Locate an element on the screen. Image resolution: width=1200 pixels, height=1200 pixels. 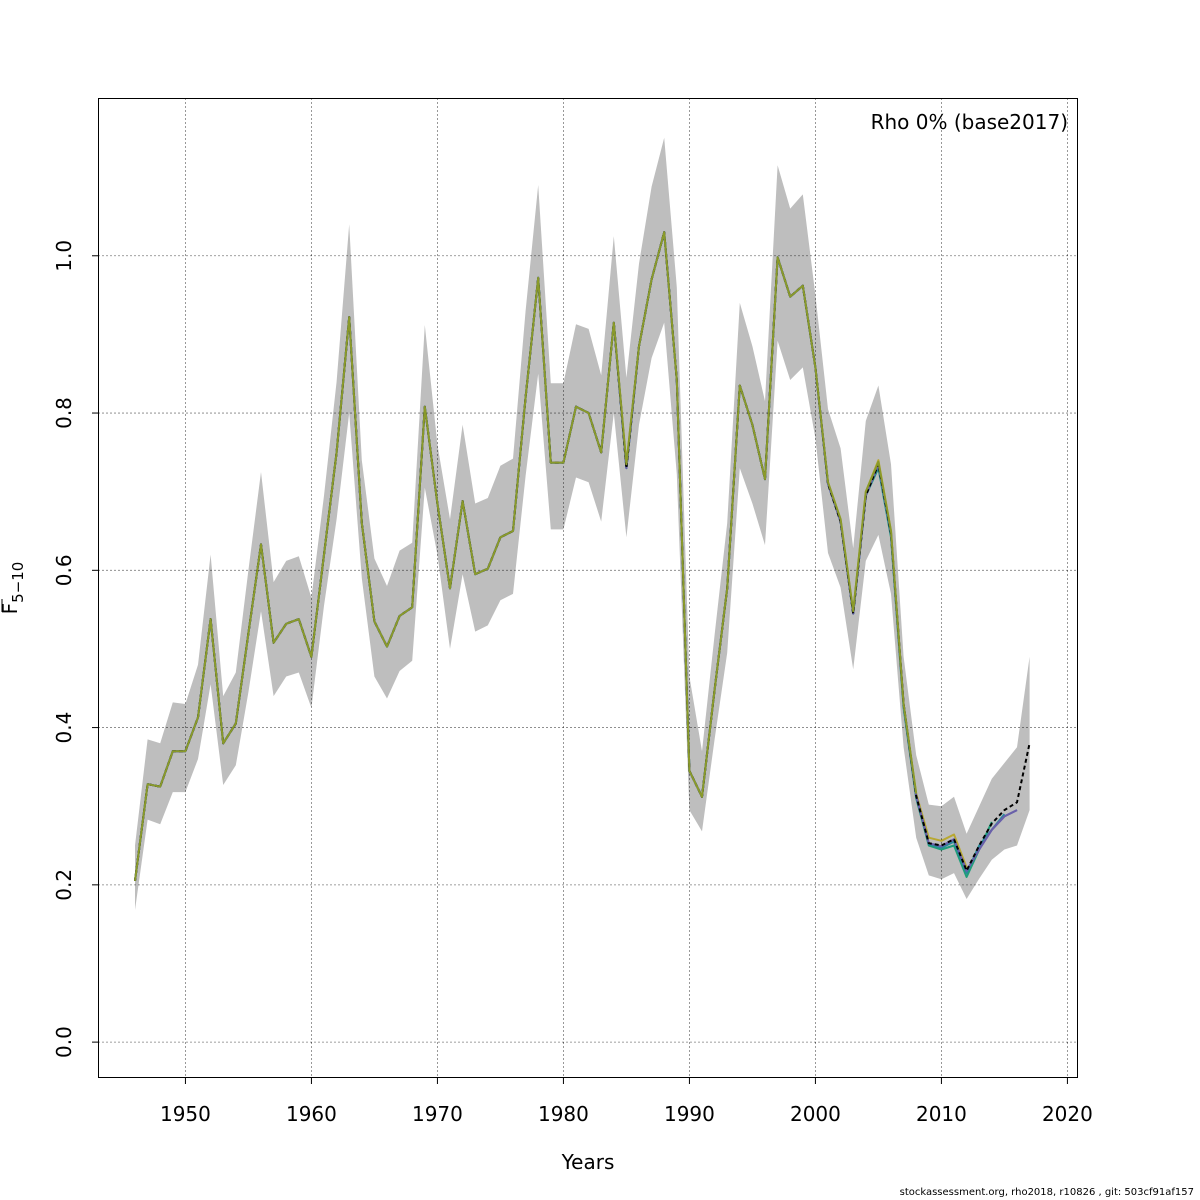
legend-text: Rho 0% (base2017) is located at coordinates (969, 122).